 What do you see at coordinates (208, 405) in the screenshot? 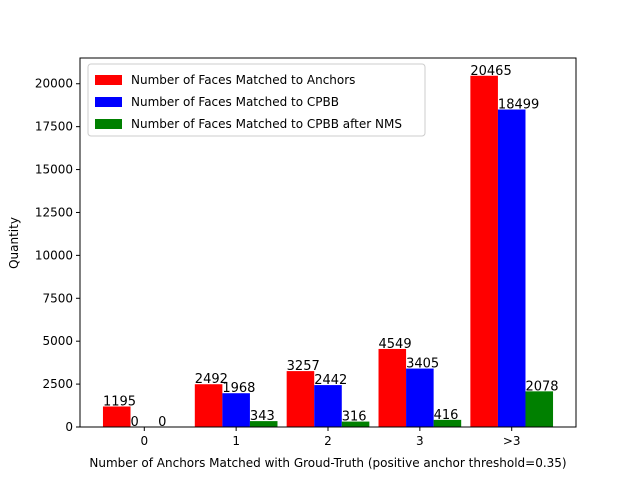
I see `bar-s0-c1` at bounding box center [208, 405].